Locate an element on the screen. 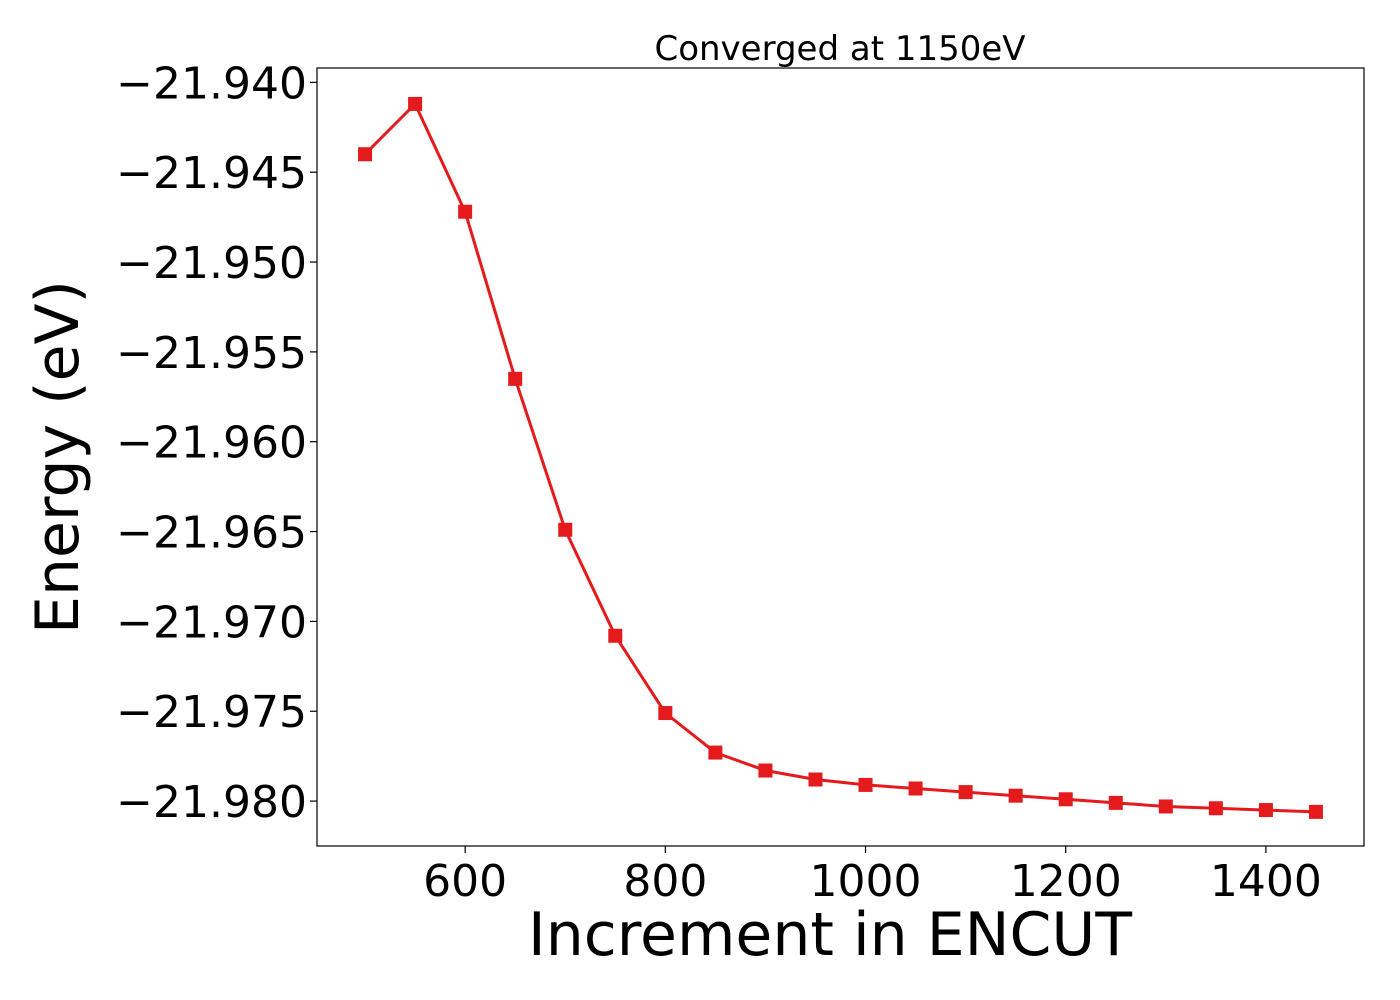 Image resolution: width=1400 pixels, height=1000 pixels. y-tick-label: −21.960 is located at coordinates (211, 443).